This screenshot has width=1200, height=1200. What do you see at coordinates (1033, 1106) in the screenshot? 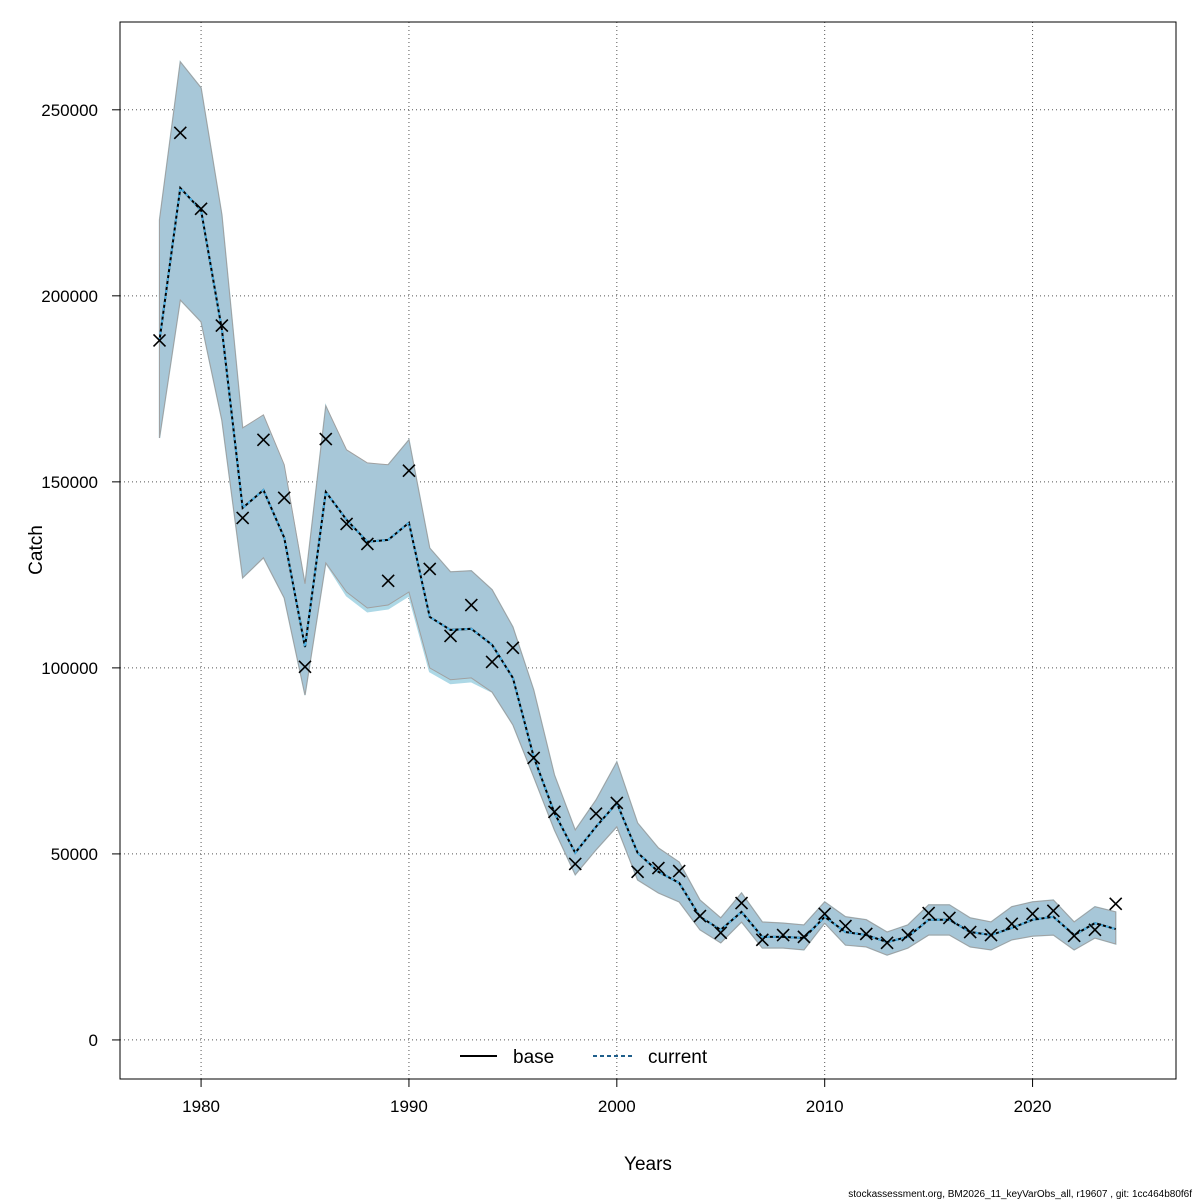
I see `x-tick-label: 2020` at bounding box center [1033, 1106].